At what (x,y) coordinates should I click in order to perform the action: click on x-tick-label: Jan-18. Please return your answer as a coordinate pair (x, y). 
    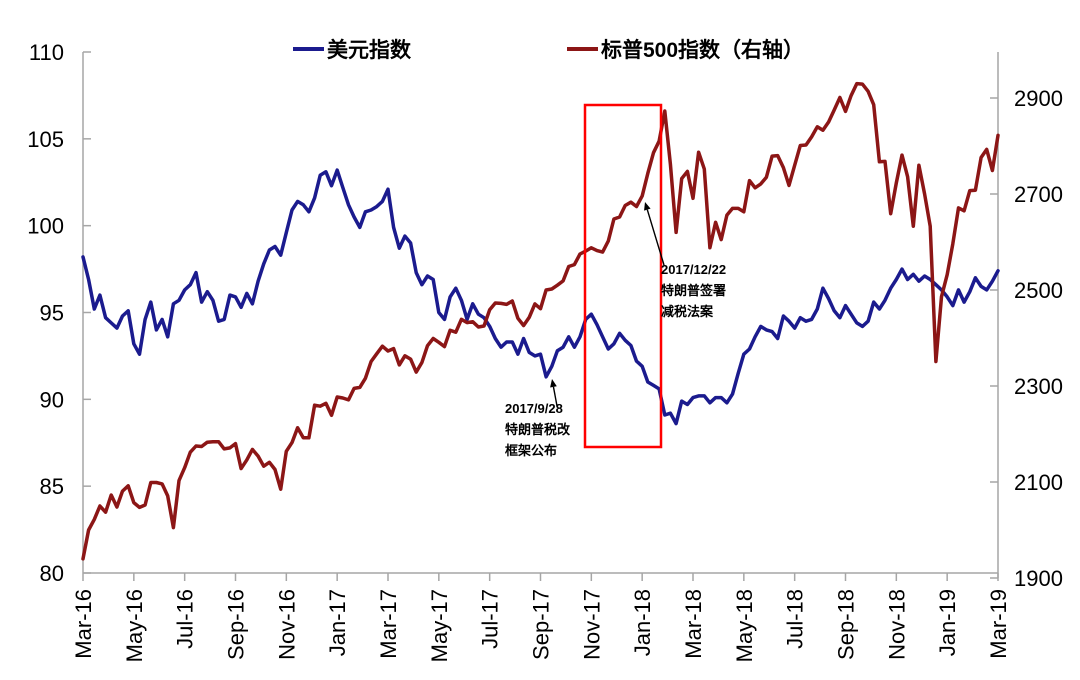
    Looking at the image, I should click on (642, 622).